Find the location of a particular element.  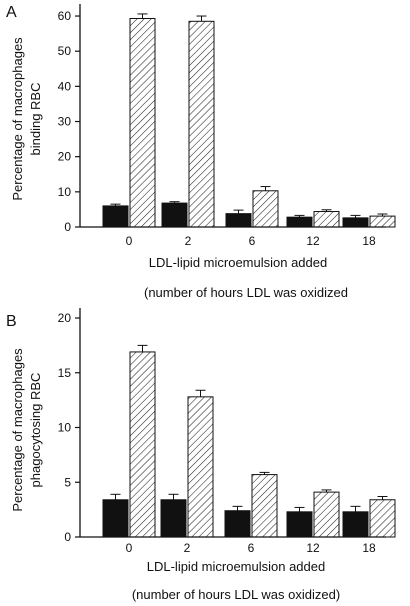

panel-b-y-ticks: 0 5 10 15 20 is located at coordinates (69, 427).